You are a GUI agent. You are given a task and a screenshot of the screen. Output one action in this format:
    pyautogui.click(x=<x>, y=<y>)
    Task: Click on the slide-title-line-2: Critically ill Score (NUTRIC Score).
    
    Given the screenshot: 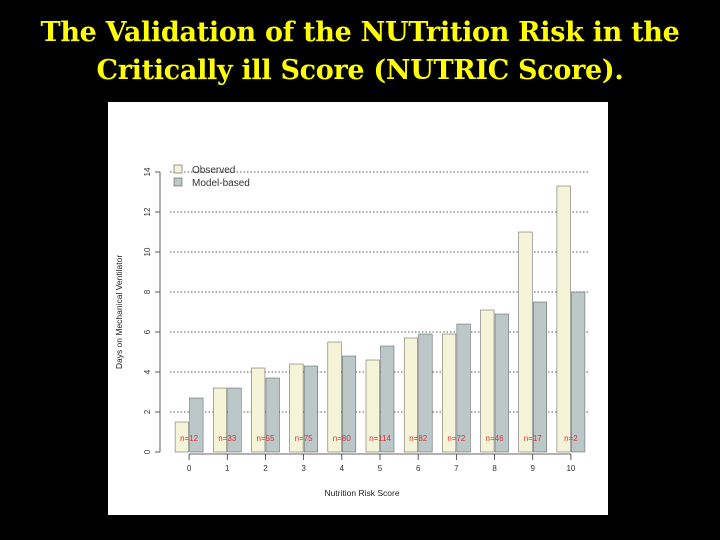 What is the action you would take?
    pyautogui.click(x=360, y=70)
    